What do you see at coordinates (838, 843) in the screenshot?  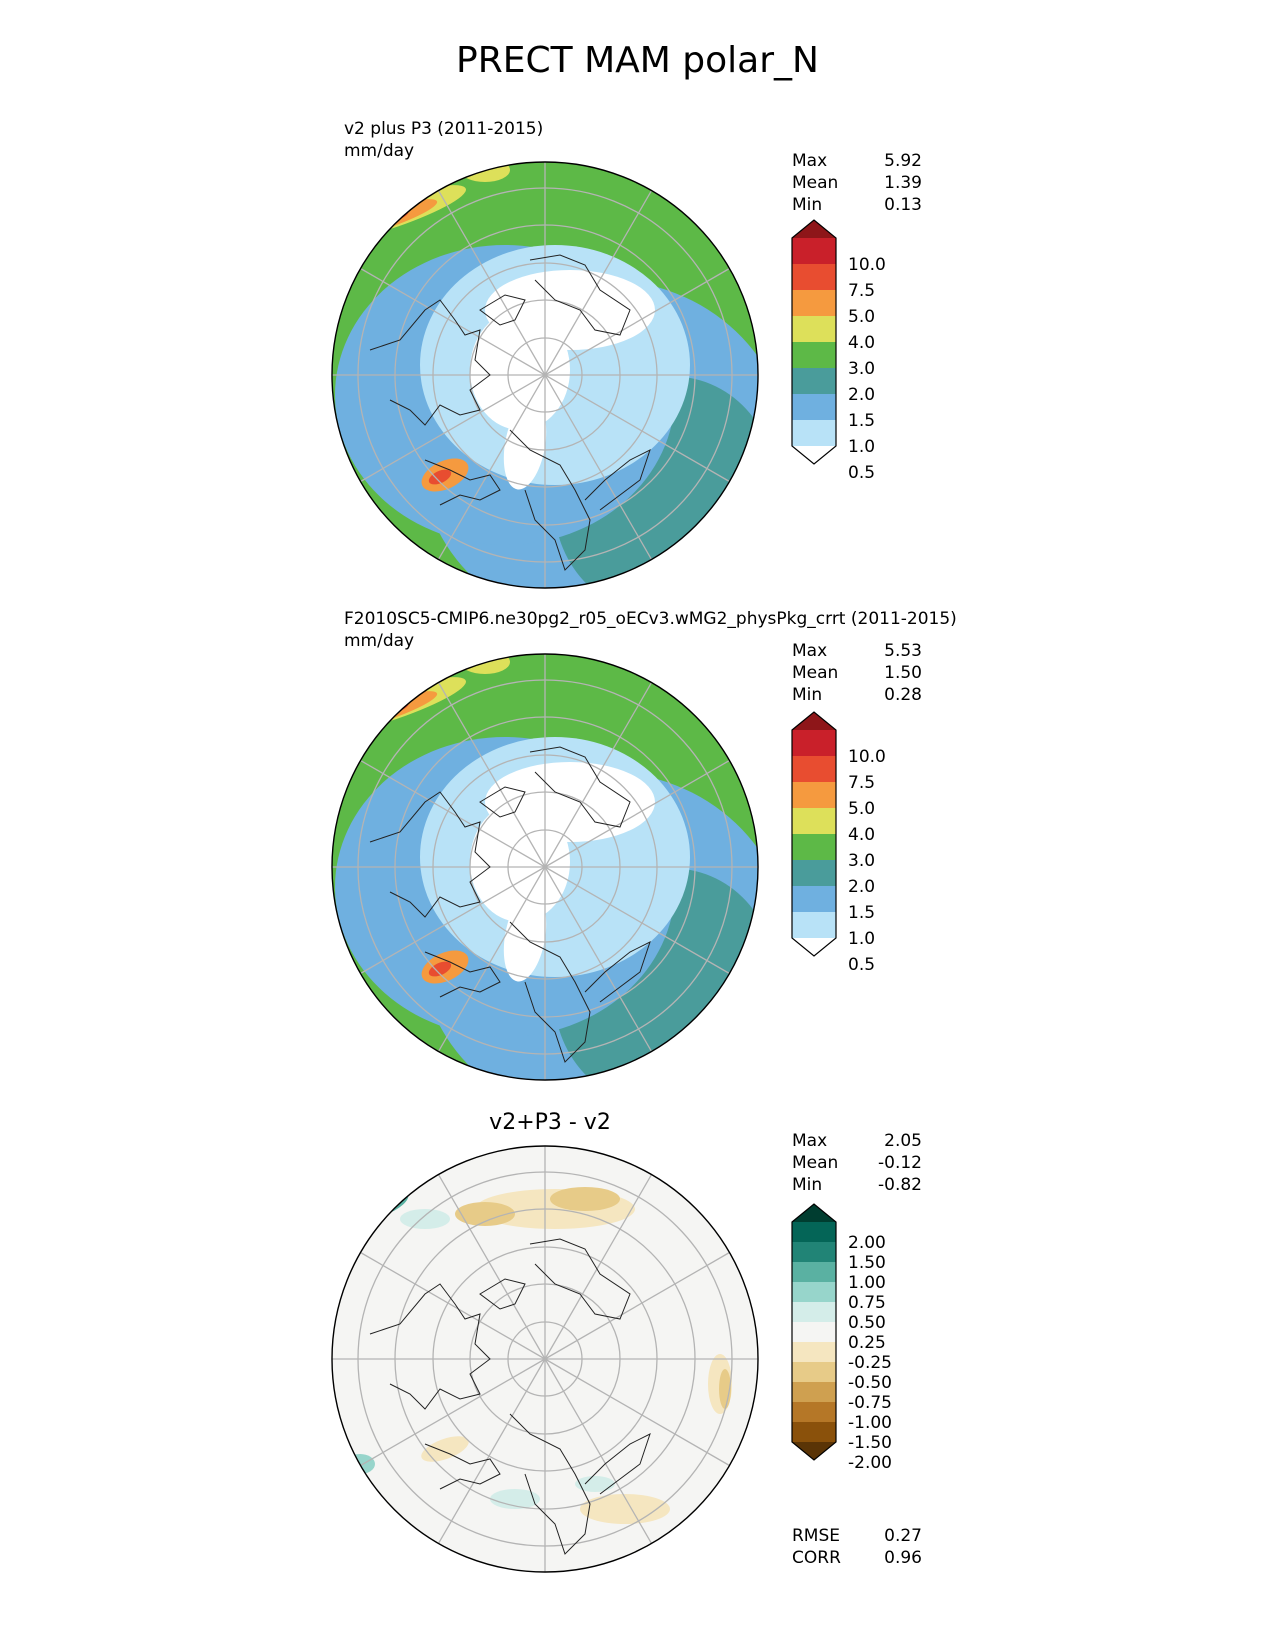 I see `panel2-colorbar: 0.5 1.0 1.5 2.0 3.0 4.0 5.0 7.5 10.0` at bounding box center [838, 843].